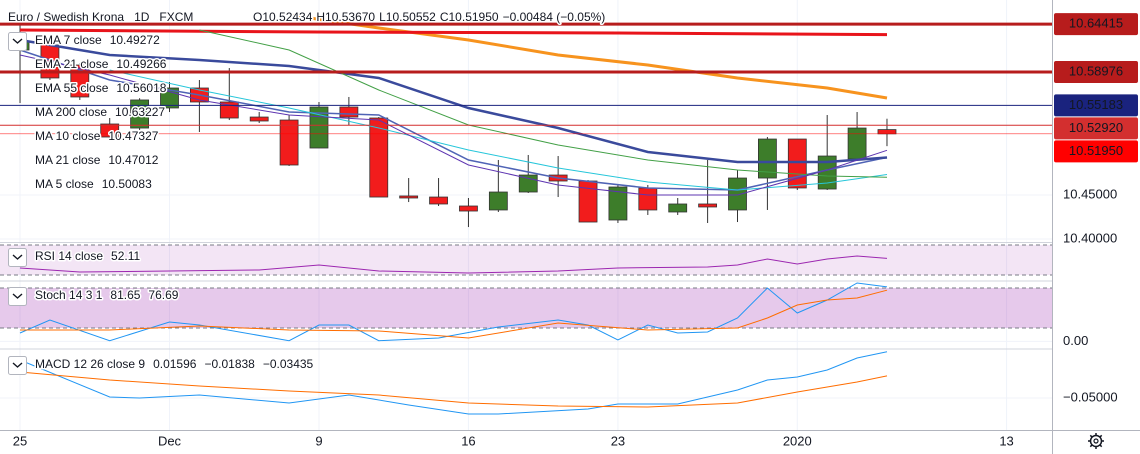 The height and width of the screenshot is (454, 1140). I want to click on legend-value: 10.63227, so click(140, 112).